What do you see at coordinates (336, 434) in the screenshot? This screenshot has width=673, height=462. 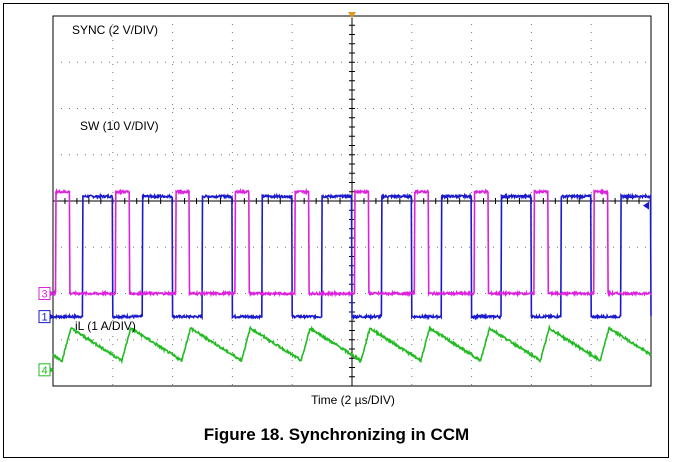 I see `figure-caption: Figure 18. Synchronizing in CCM` at bounding box center [336, 434].